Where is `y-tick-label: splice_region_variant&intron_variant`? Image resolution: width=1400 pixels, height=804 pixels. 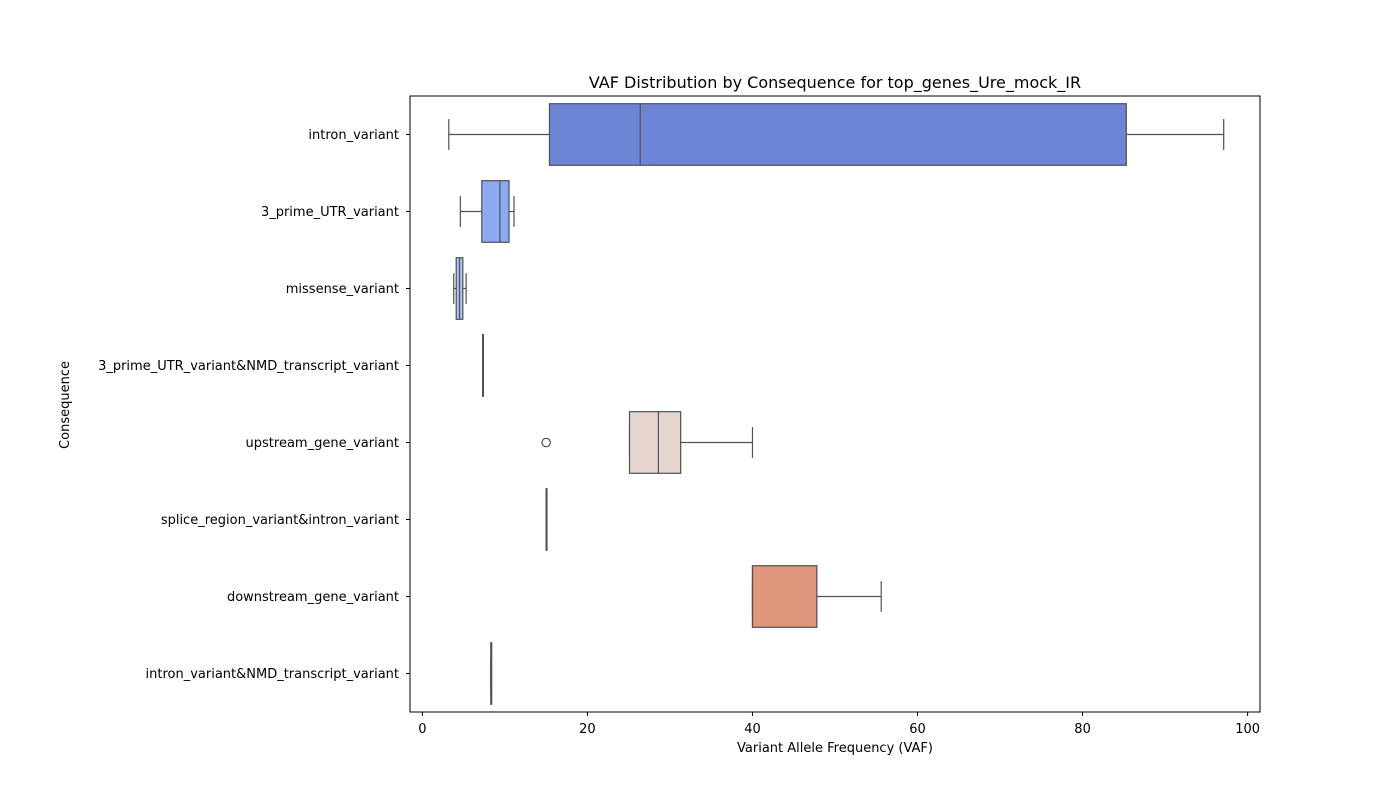
y-tick-label: splice_region_variant&intron_variant is located at coordinates (280, 520).